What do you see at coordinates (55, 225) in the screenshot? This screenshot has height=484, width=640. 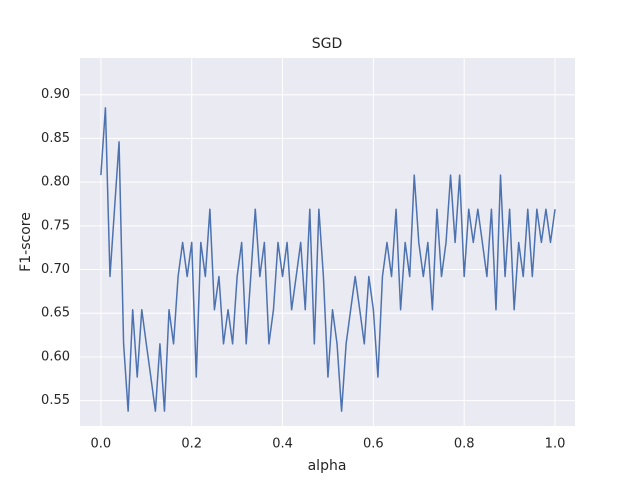 I see `y-tick-label: 0.75` at bounding box center [55, 225].